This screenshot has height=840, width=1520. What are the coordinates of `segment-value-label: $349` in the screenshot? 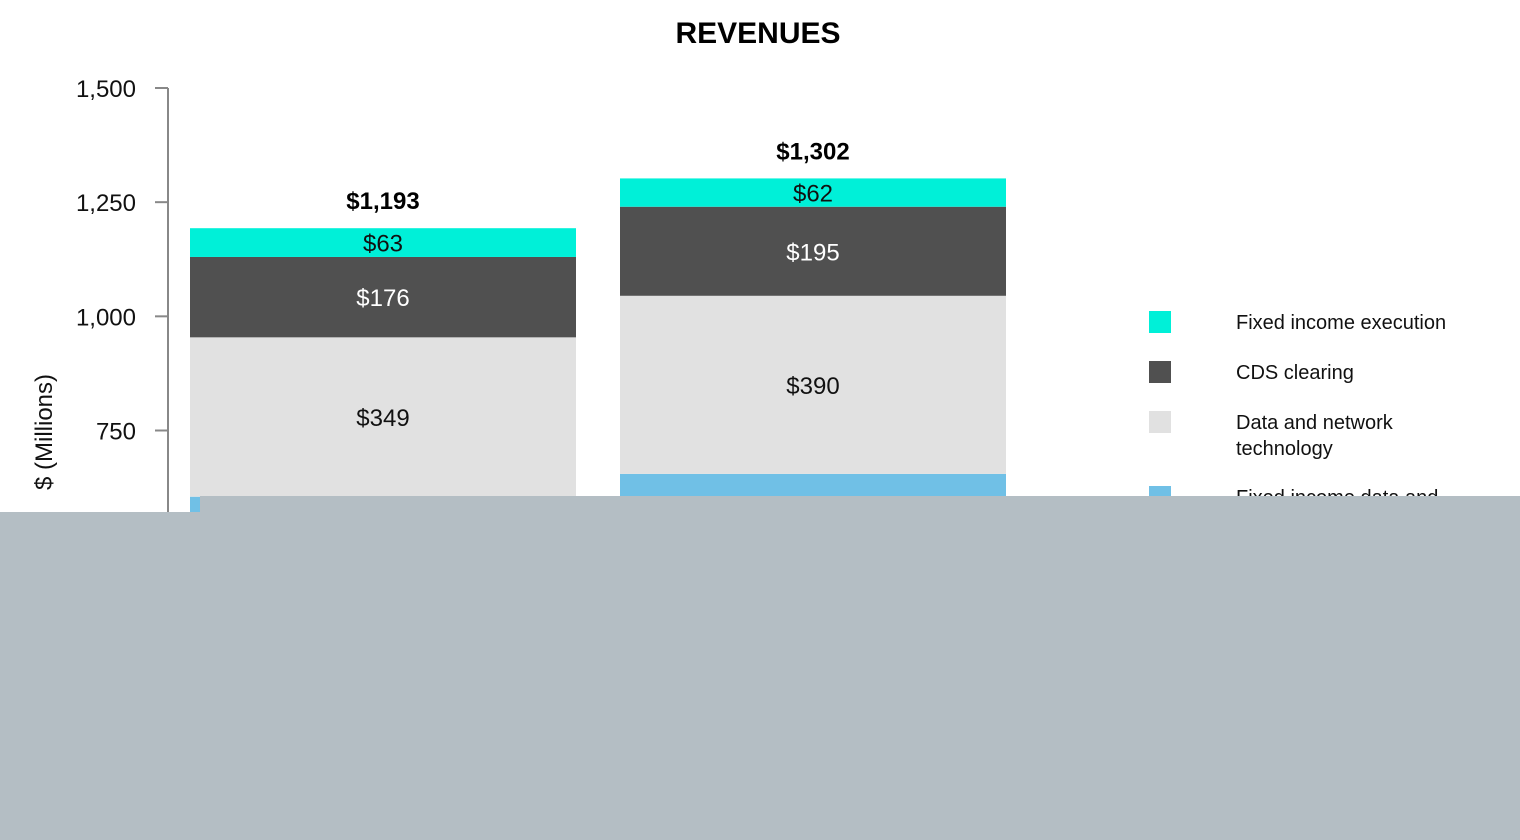 It's located at (382, 418).